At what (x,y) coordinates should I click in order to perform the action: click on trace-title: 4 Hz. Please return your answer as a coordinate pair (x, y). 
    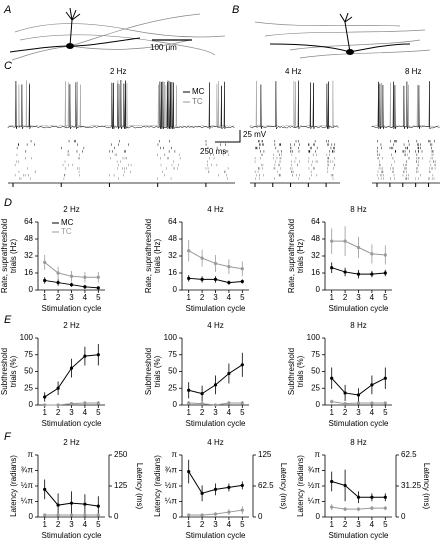
    Looking at the image, I should click on (293, 71).